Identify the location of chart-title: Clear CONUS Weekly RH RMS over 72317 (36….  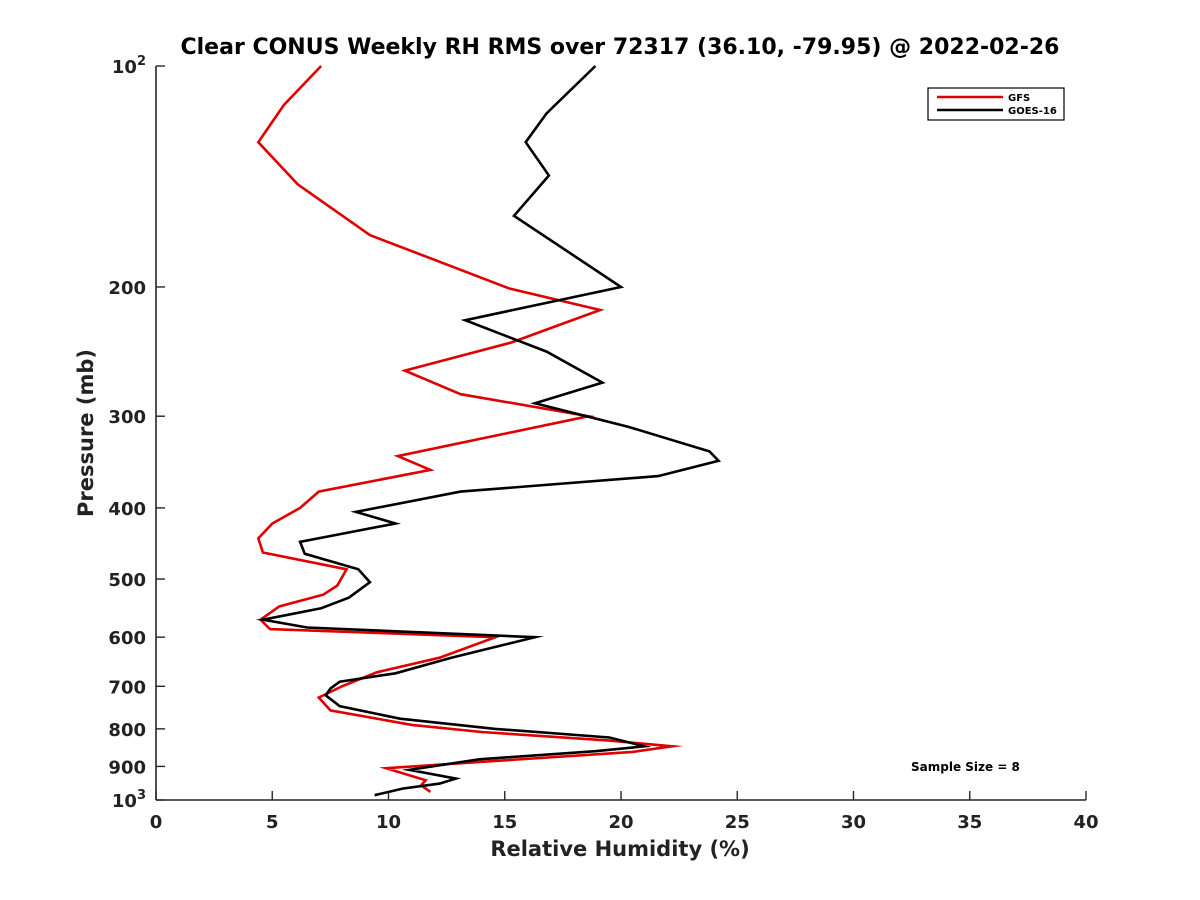
(620, 47).